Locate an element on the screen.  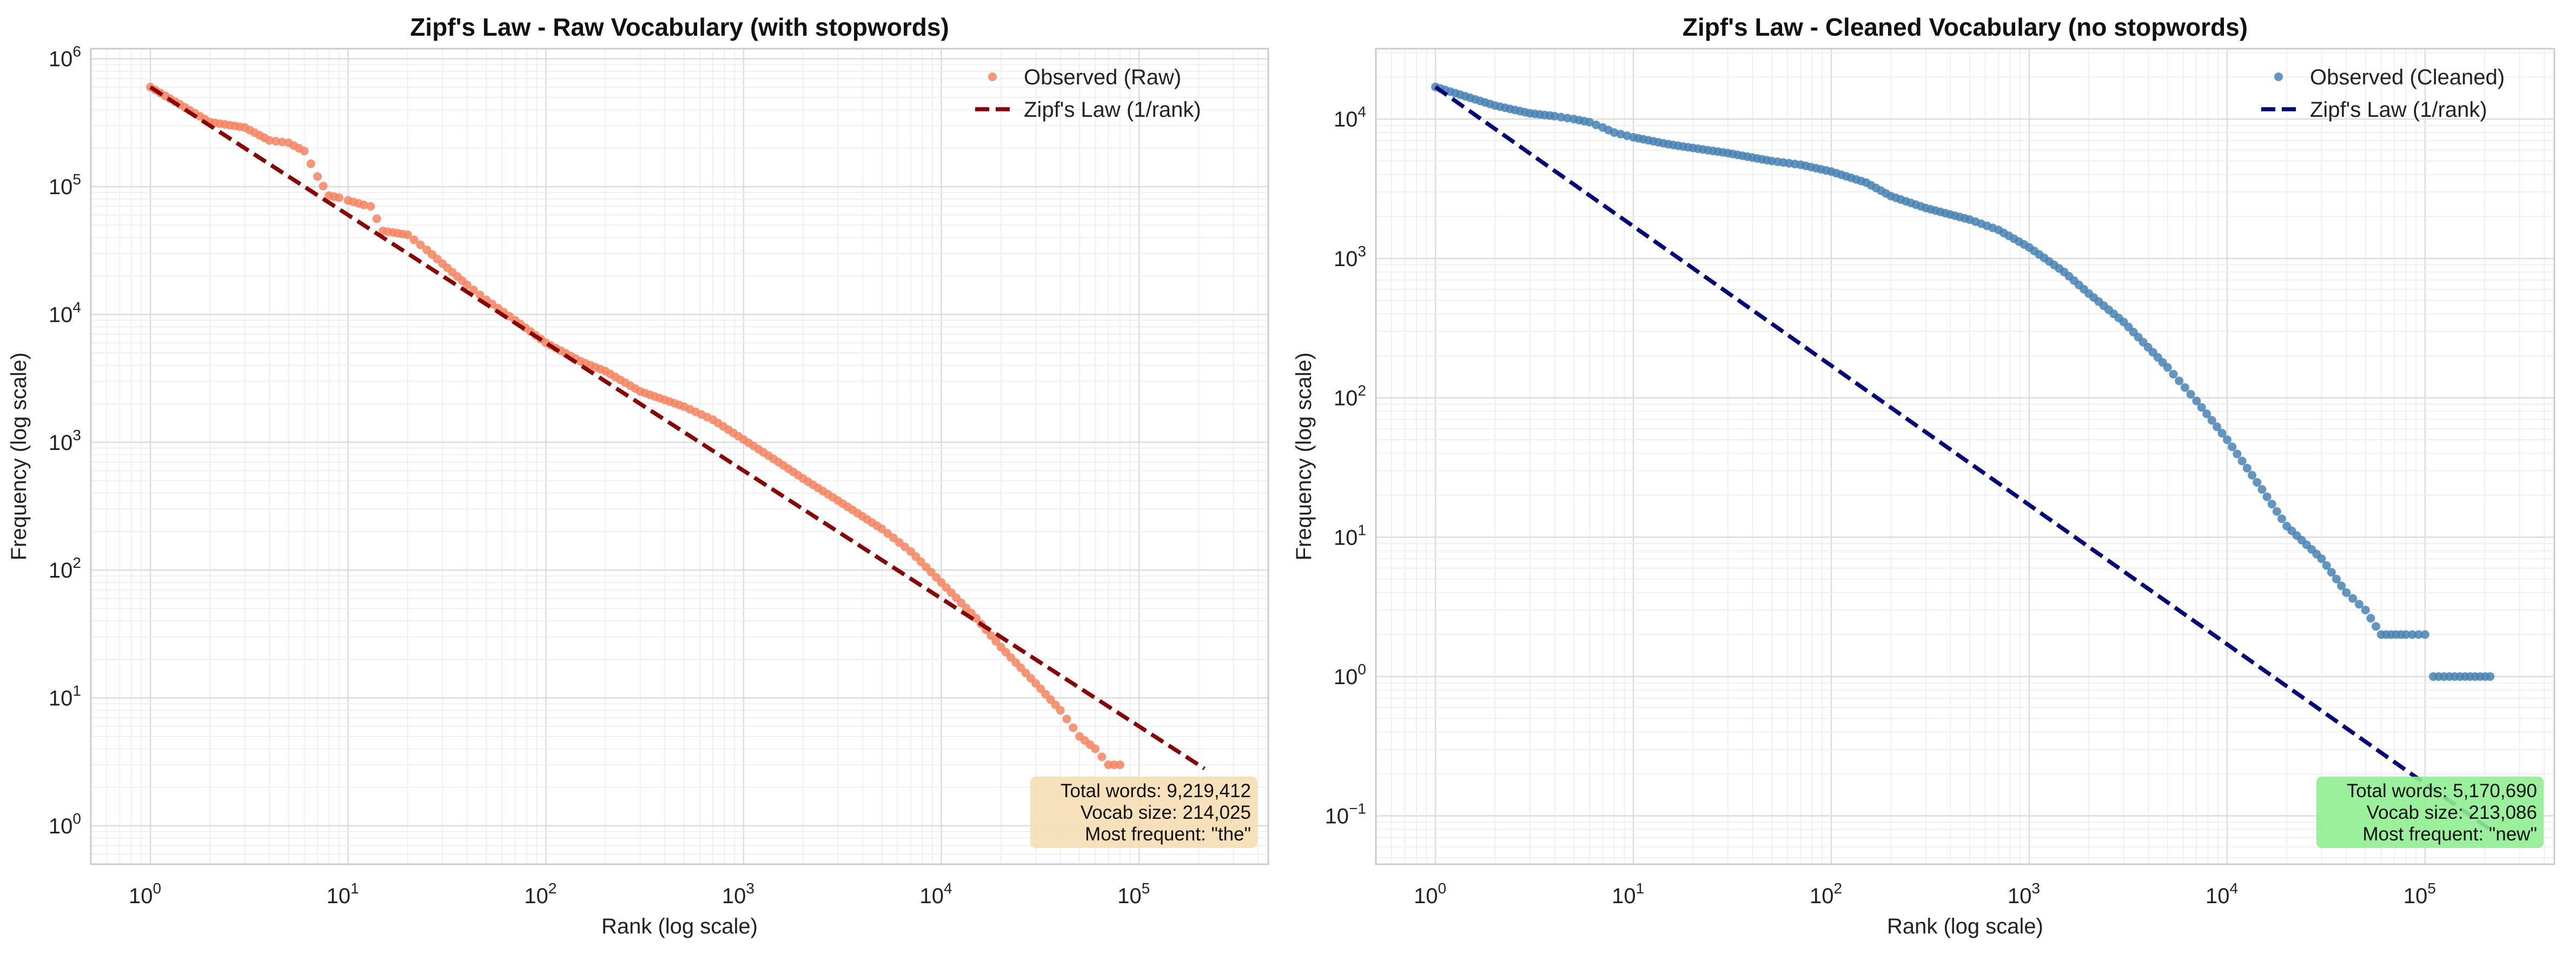
y-axis-label: Frequency (log scale) is located at coordinates (19, 457).